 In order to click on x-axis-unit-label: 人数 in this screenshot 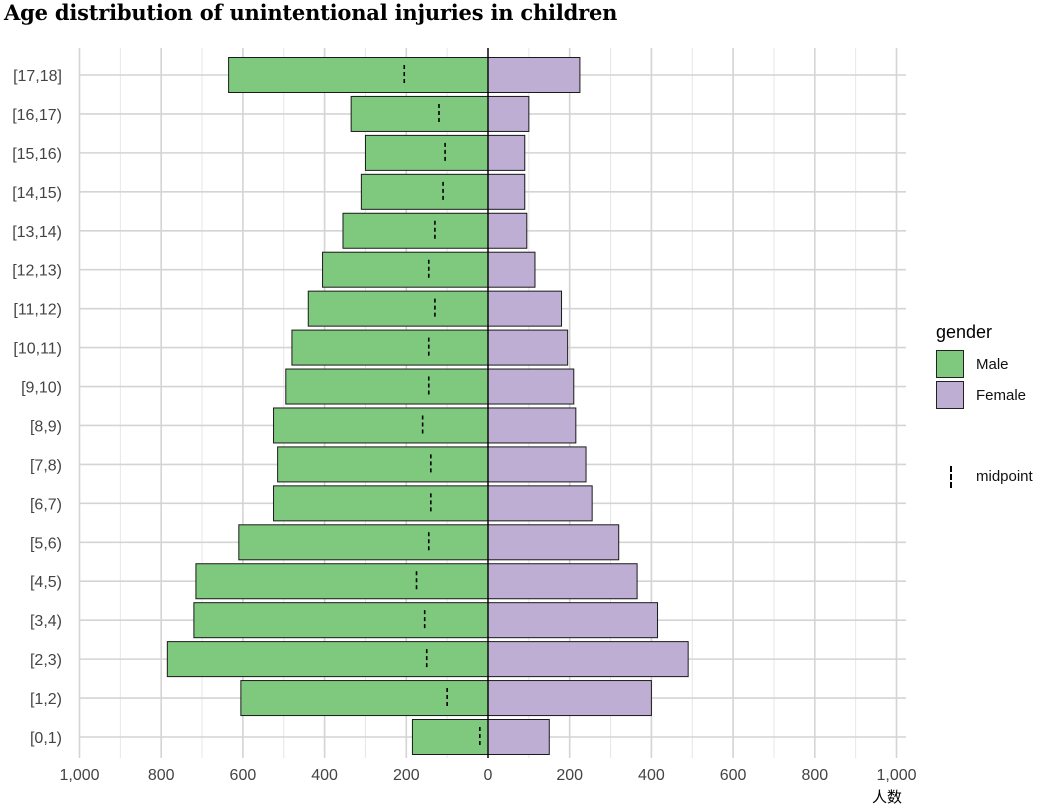, I will do `click(887, 797)`.